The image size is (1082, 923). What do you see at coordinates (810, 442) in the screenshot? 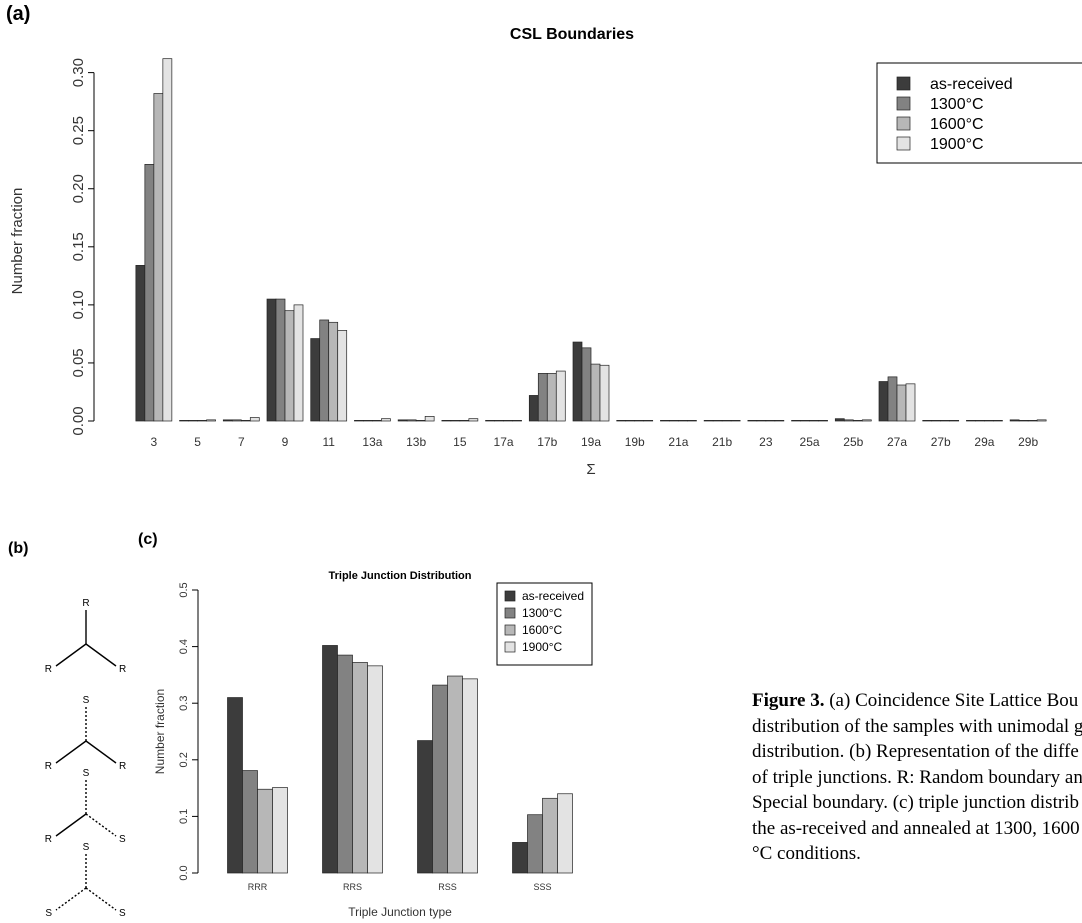
I see `x-tick-label: 25a` at bounding box center [810, 442].